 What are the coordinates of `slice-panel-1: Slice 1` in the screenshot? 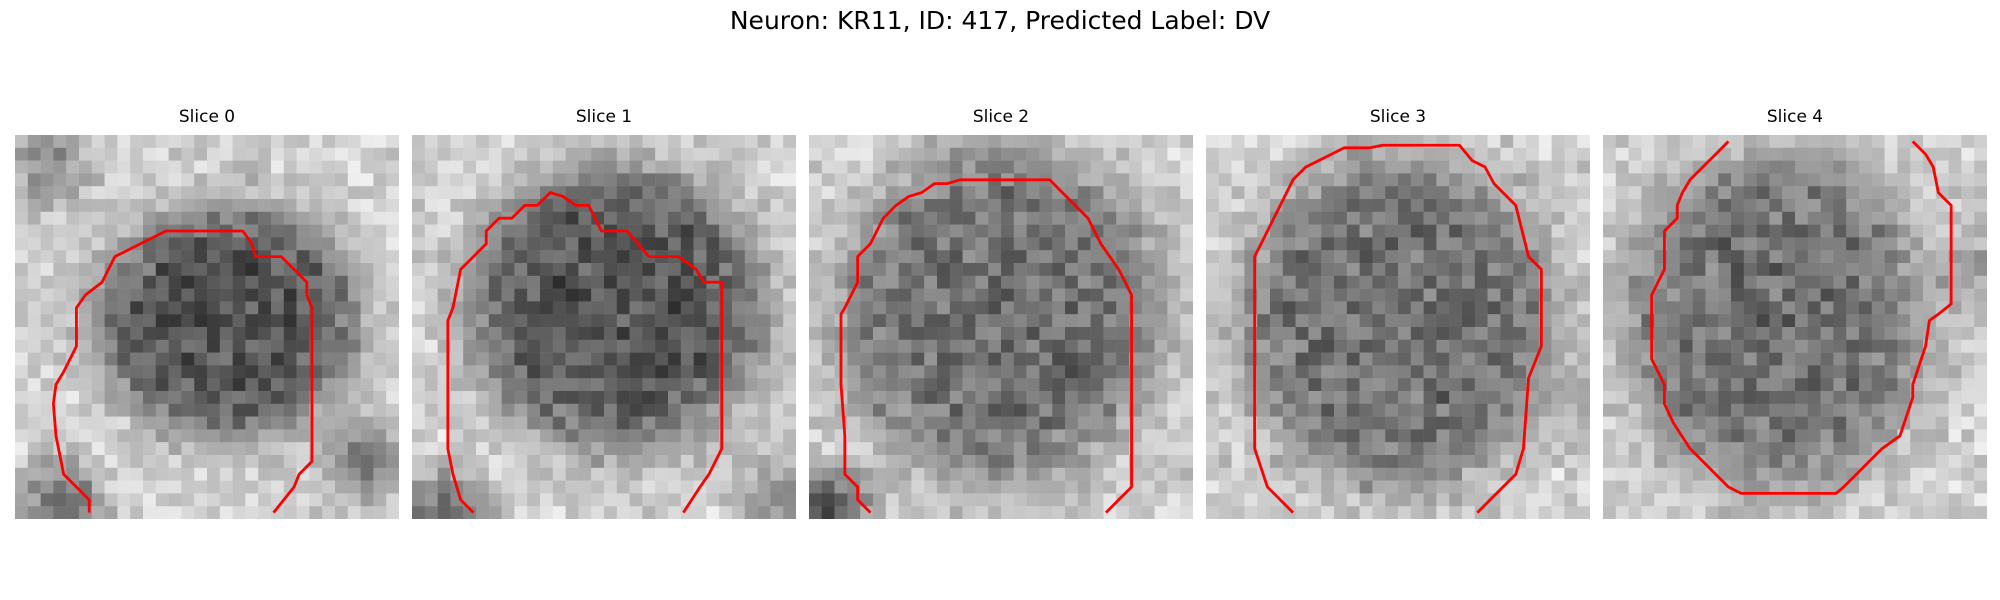 It's located at (604, 316).